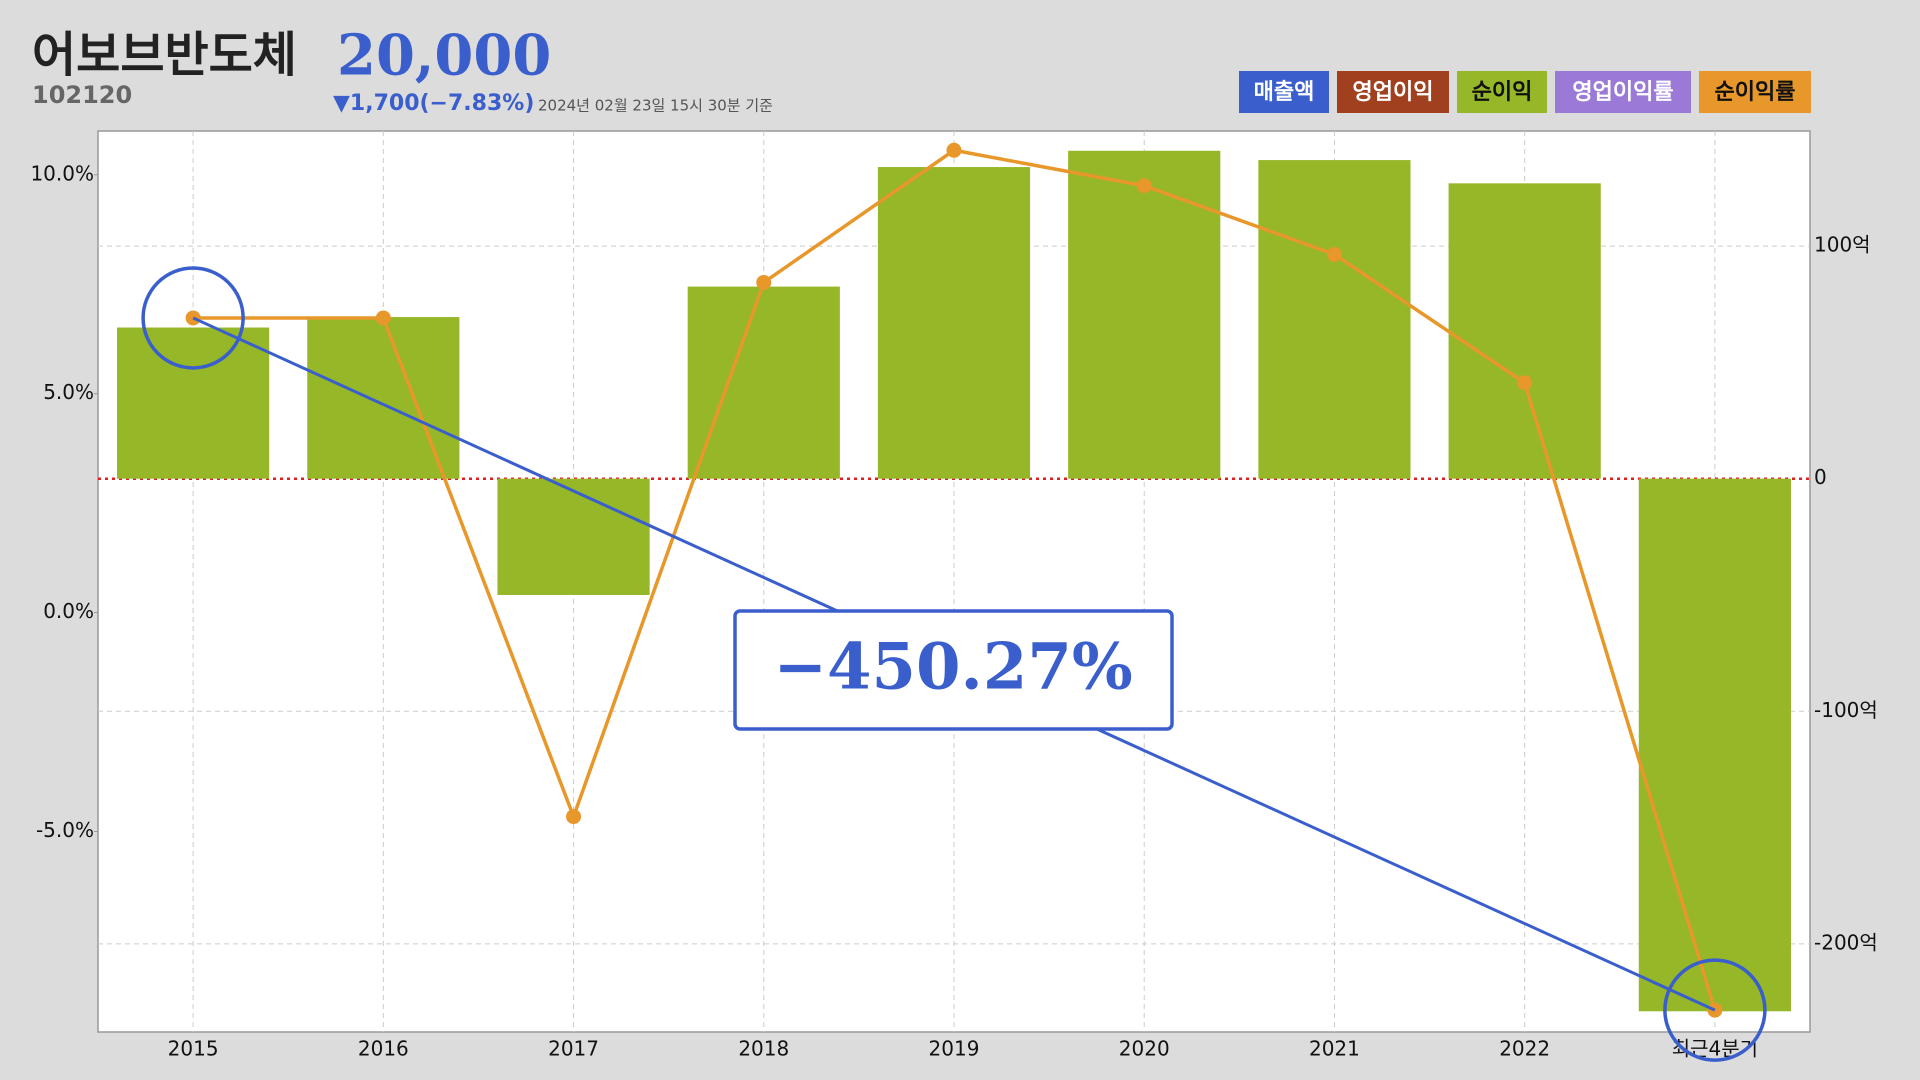 This screenshot has height=1080, width=1920. I want to click on legend-item: 영업이익, so click(1393, 92).